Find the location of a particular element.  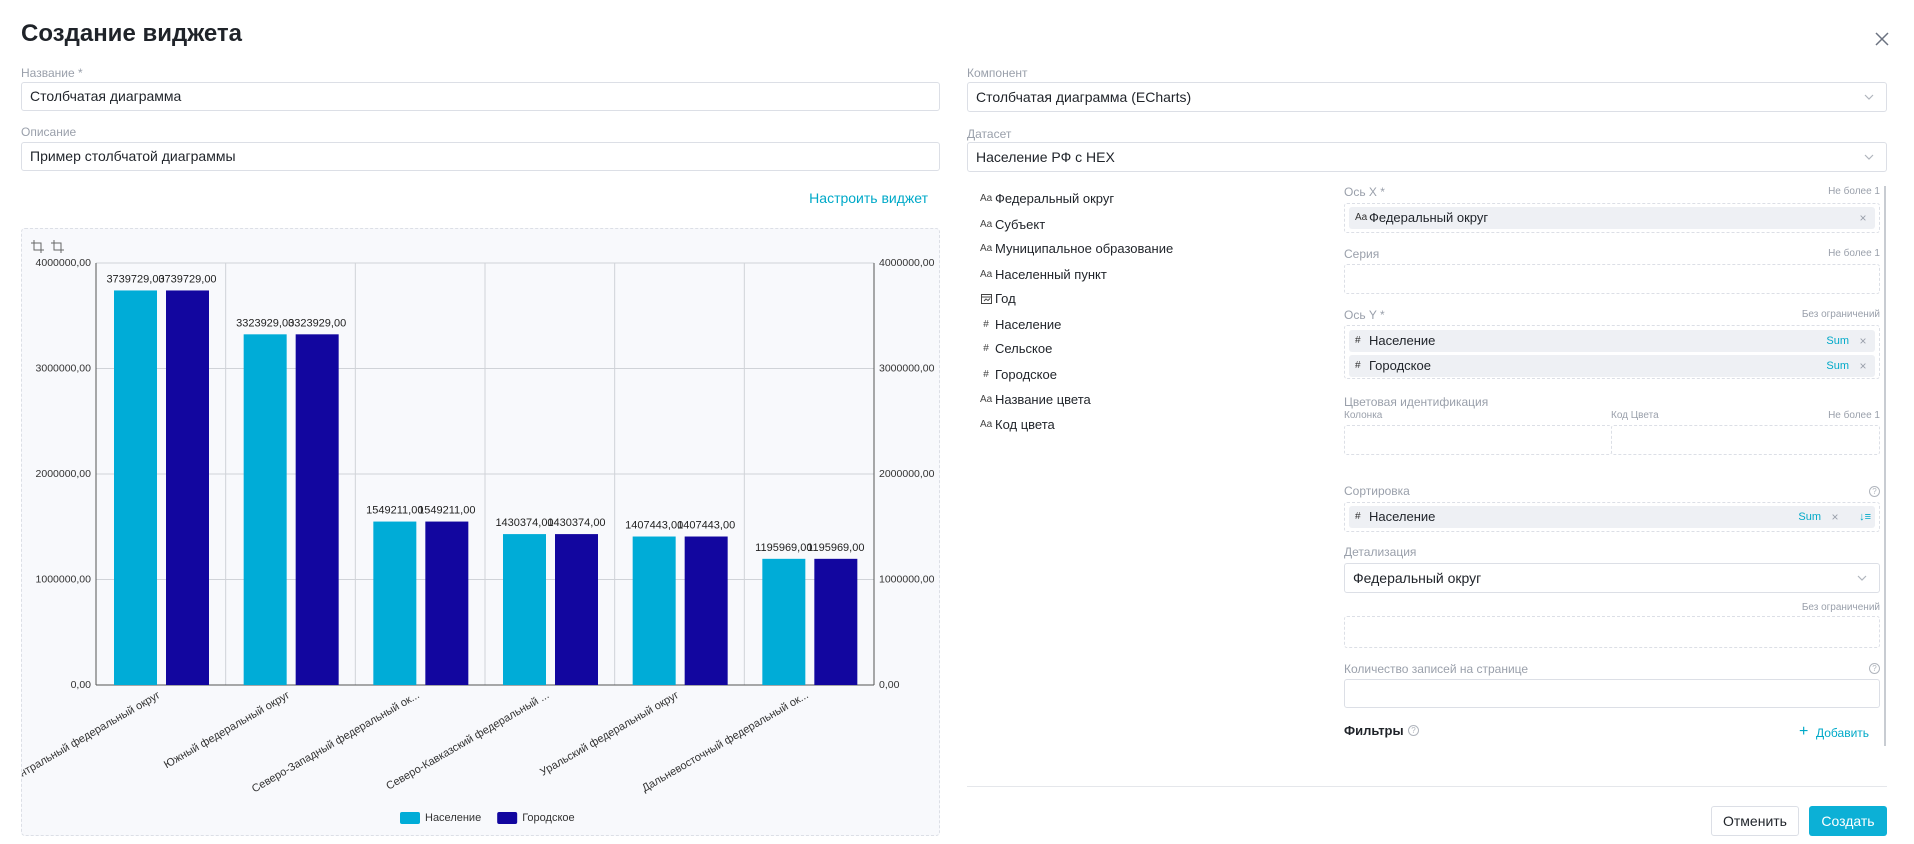

field-item: Aa Федеральный округ is located at coordinates (1148, 199).